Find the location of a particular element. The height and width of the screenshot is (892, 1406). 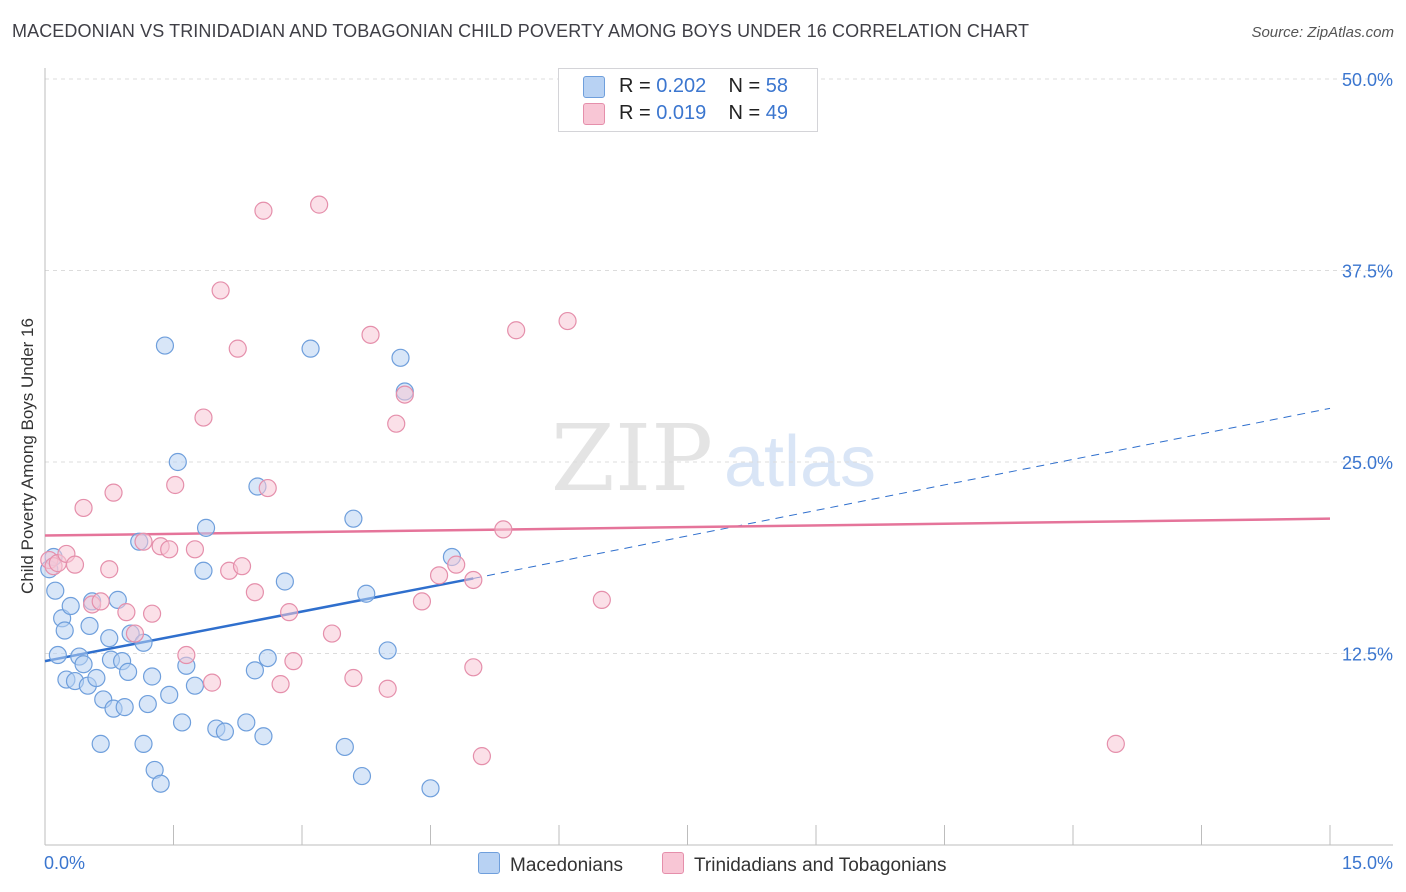

y-axis-label: Child Poverty Among Boys Under 16 is located at coordinates (27, 456).